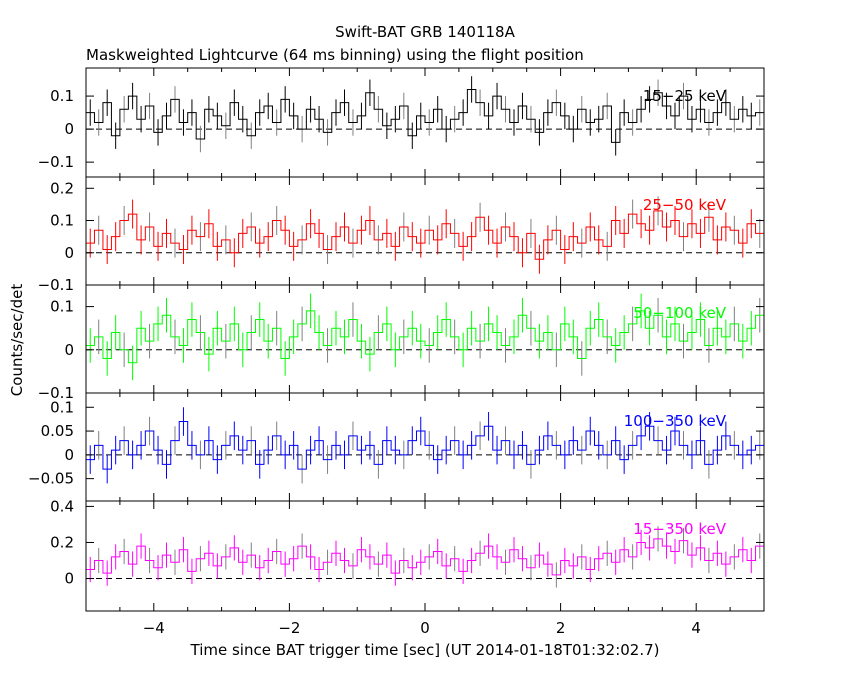  What do you see at coordinates (289, 628) in the screenshot?
I see `x-tick-label: −2` at bounding box center [289, 628].